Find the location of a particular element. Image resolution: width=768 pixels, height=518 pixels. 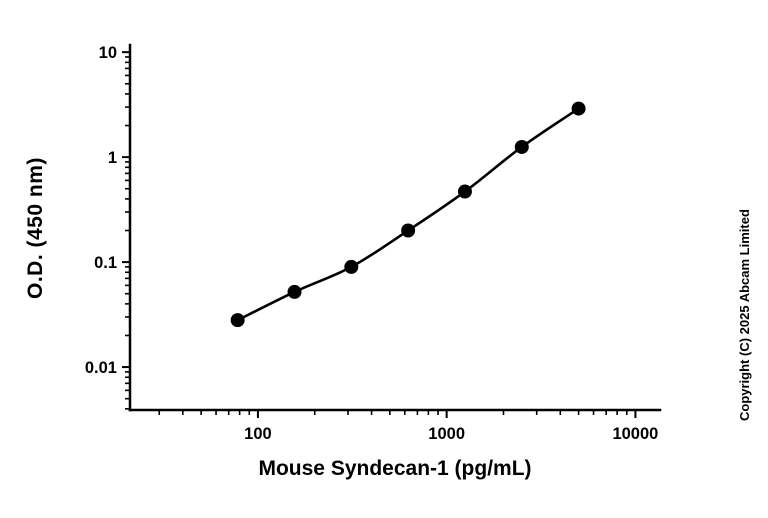

y-tick-label: 1 is located at coordinates (112, 158).